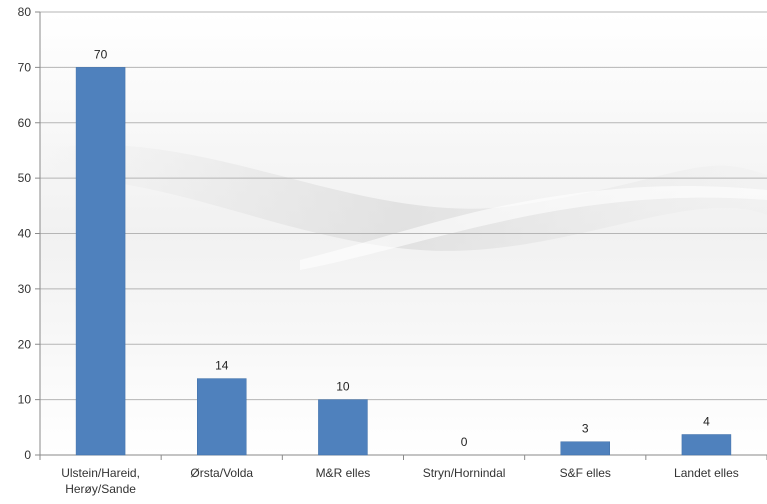 Image resolution: width=767 pixels, height=504 pixels. Describe the element at coordinates (25, 67) in the screenshot. I see `y-tick-label: 70` at that location.